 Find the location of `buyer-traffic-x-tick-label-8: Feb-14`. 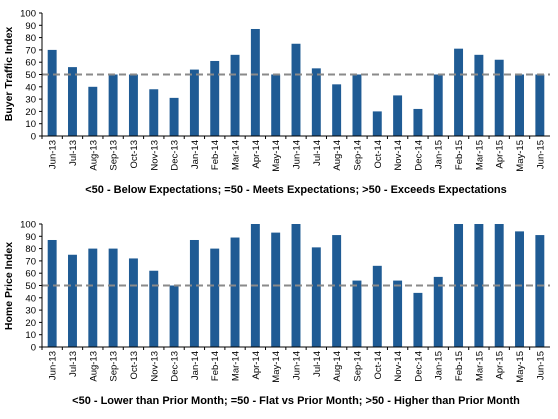

buyer-traffic-x-tick-label-8: Feb-14 is located at coordinates (215, 155).